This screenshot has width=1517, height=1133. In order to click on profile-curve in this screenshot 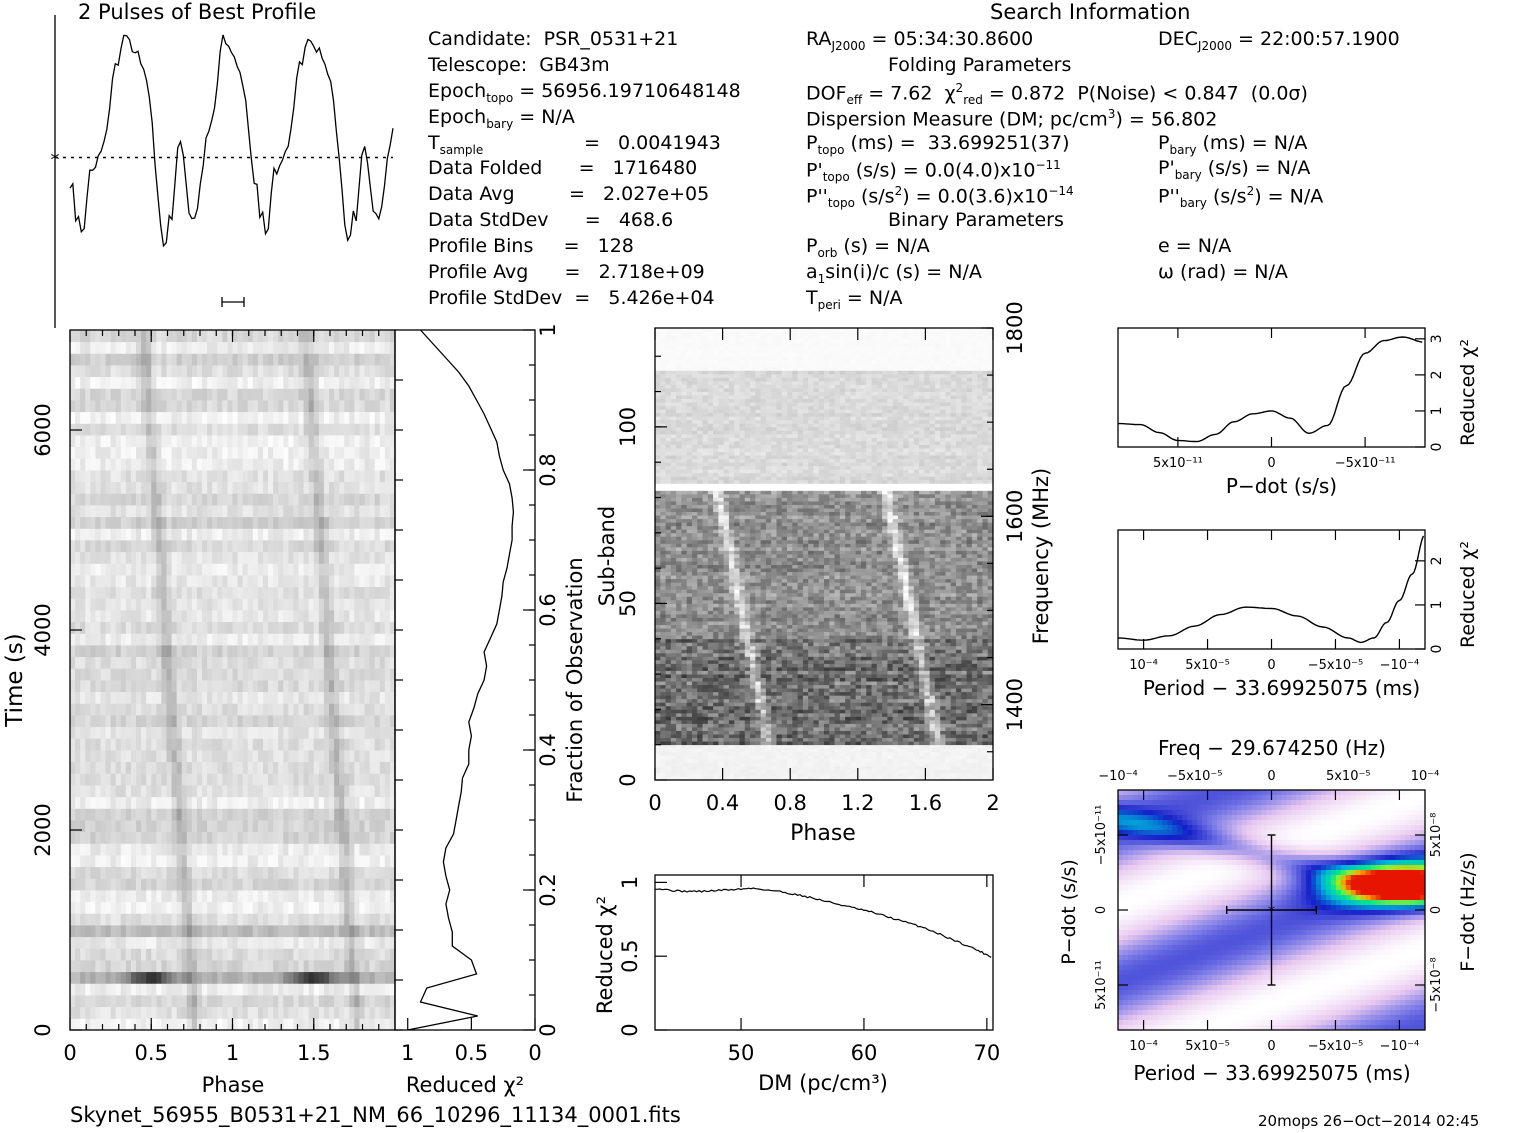, I will do `click(231, 141)`.